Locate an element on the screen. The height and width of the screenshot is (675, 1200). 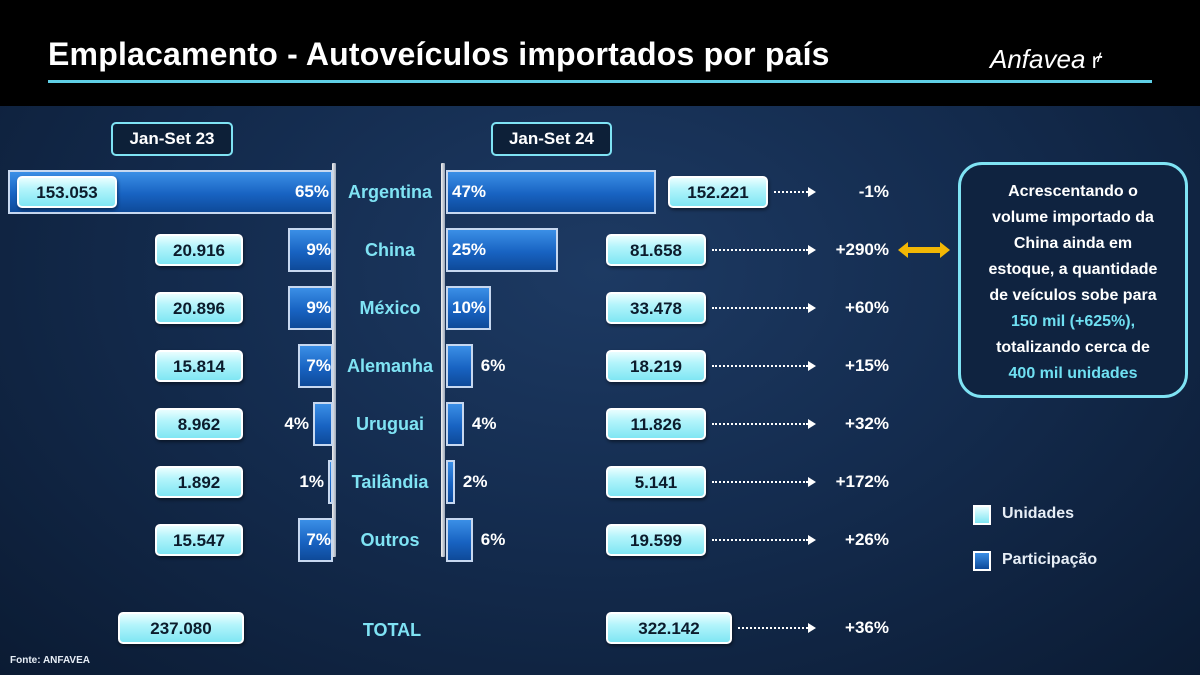
share-label-2023: 65% is located at coordinates (311, 191).